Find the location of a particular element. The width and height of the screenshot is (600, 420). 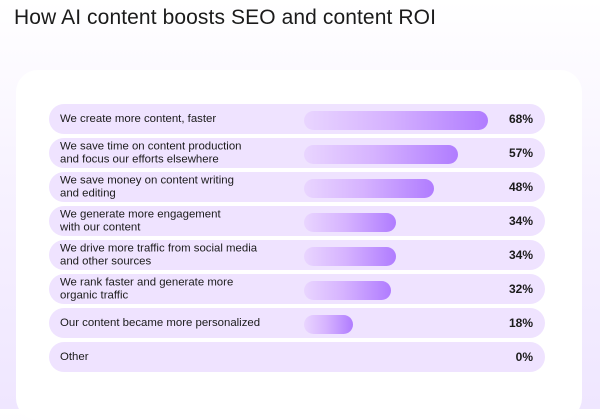

value-label: 0% is located at coordinates (524, 357).